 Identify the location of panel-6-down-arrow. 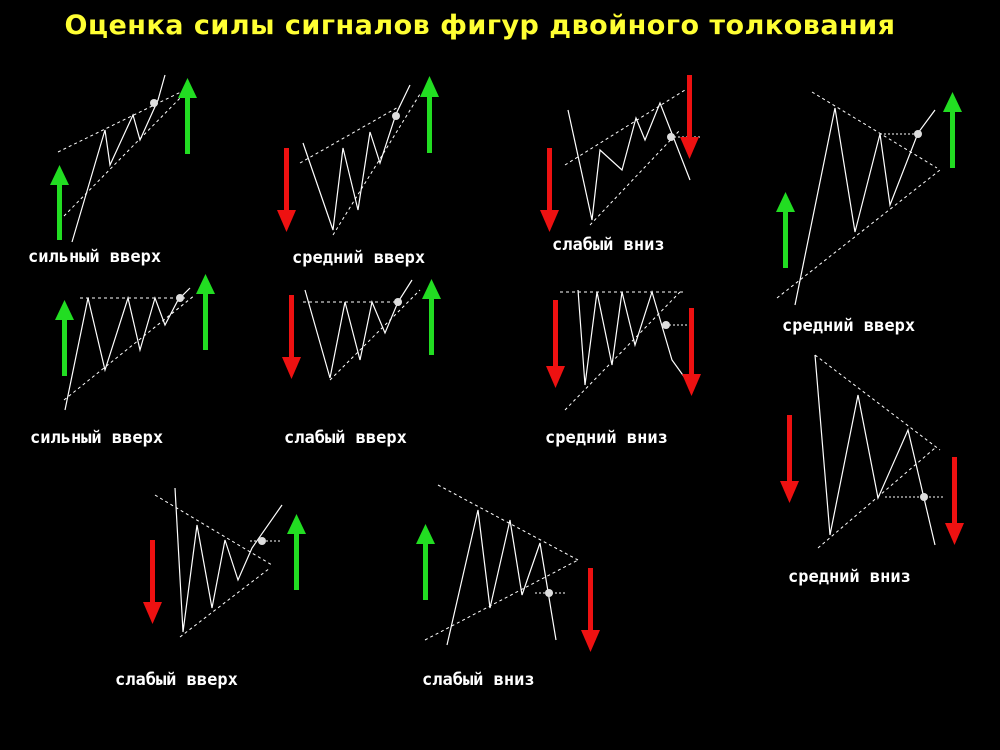
(291, 337).